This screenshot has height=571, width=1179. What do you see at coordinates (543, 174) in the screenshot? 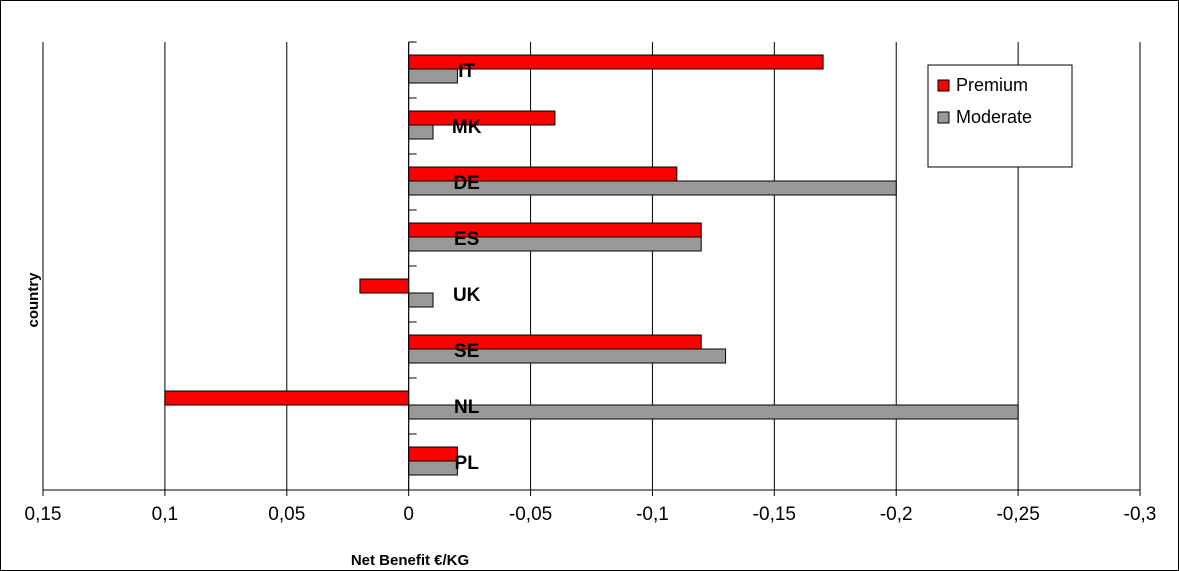
I see `bar-premium-de` at bounding box center [543, 174].